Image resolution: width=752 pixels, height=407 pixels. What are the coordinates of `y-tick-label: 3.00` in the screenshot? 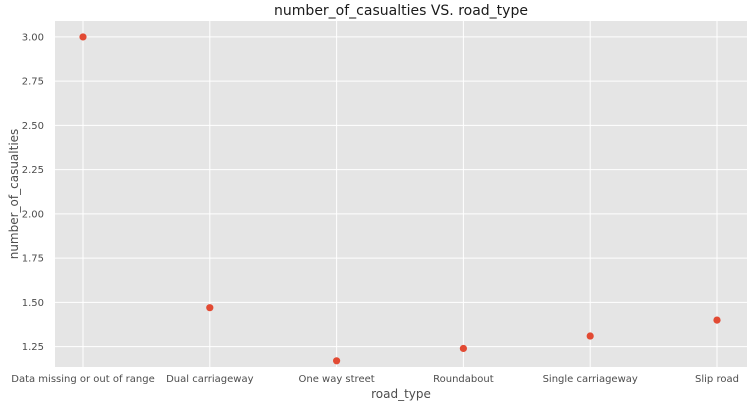 It's located at (33, 37).